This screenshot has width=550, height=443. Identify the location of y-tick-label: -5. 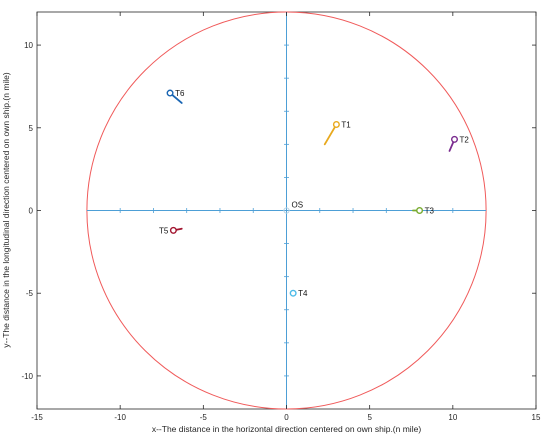
(30, 293).